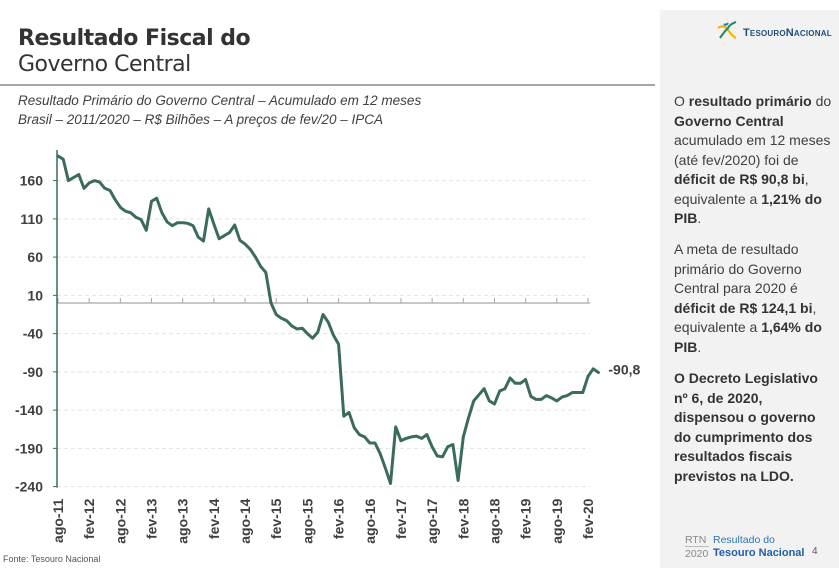 The image size is (839, 568). What do you see at coordinates (750, 101) in the screenshot?
I see `panel-text-run: resultado primário` at bounding box center [750, 101].